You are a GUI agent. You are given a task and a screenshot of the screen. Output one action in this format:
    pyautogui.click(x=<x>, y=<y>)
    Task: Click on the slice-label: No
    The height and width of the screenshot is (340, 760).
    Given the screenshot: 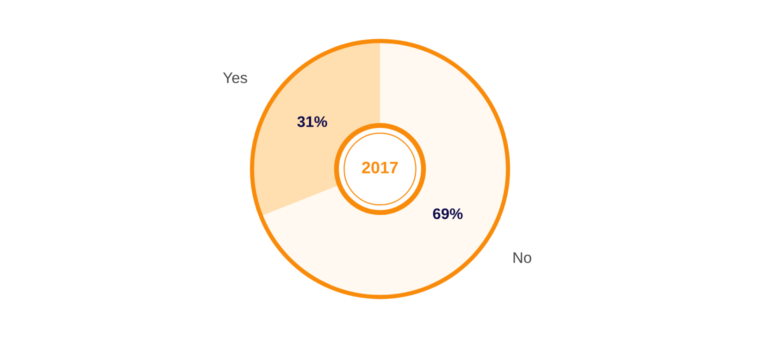 What is the action you would take?
    pyautogui.click(x=523, y=258)
    